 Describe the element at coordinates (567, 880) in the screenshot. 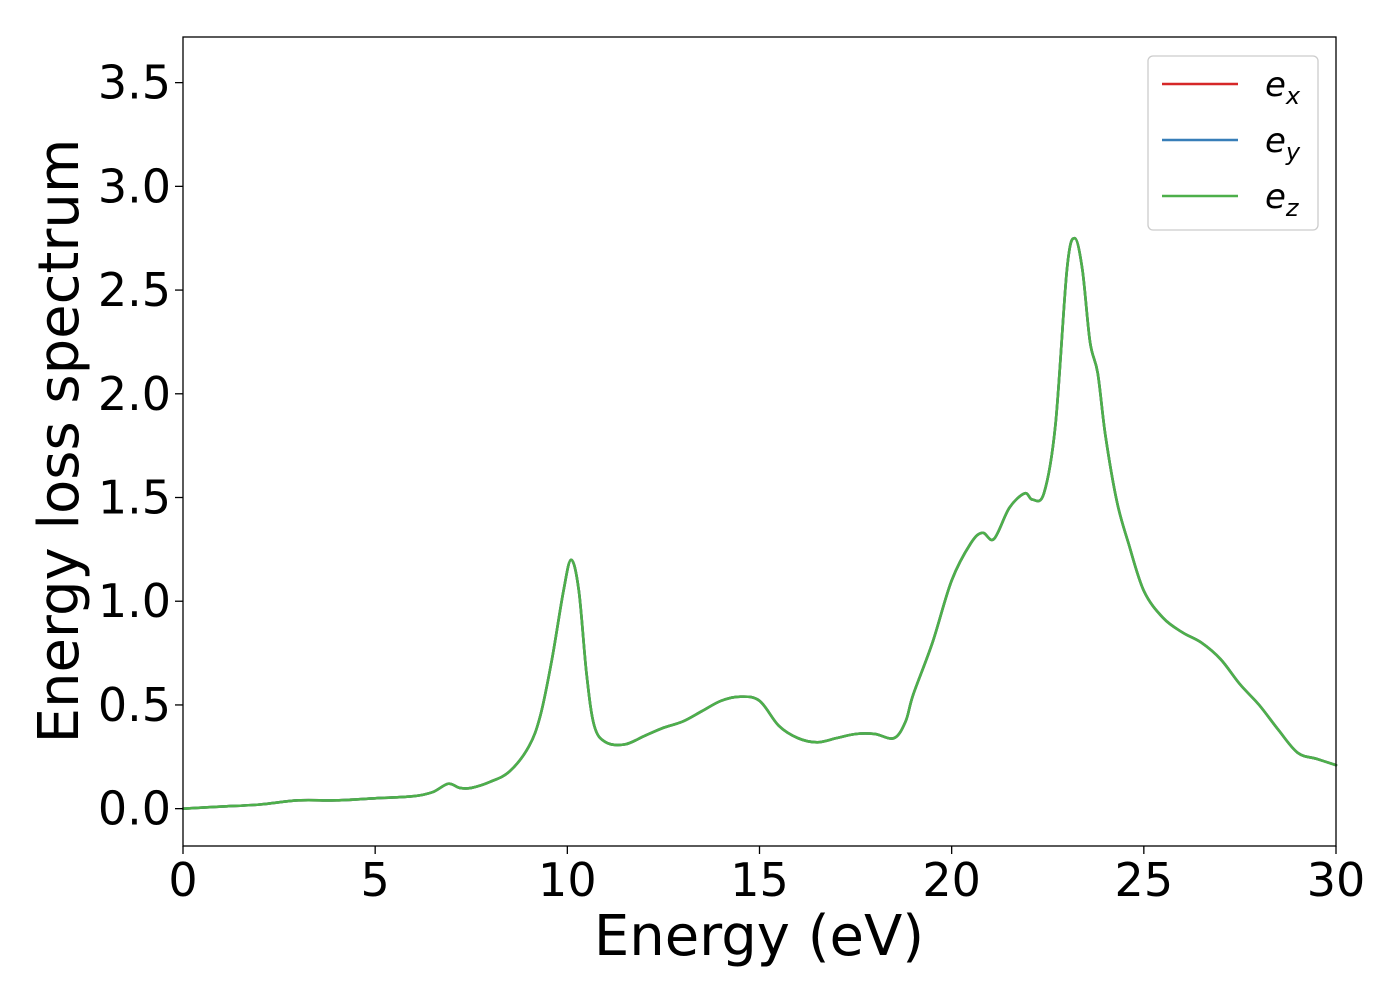

I see `x-tick-label: 10` at that location.